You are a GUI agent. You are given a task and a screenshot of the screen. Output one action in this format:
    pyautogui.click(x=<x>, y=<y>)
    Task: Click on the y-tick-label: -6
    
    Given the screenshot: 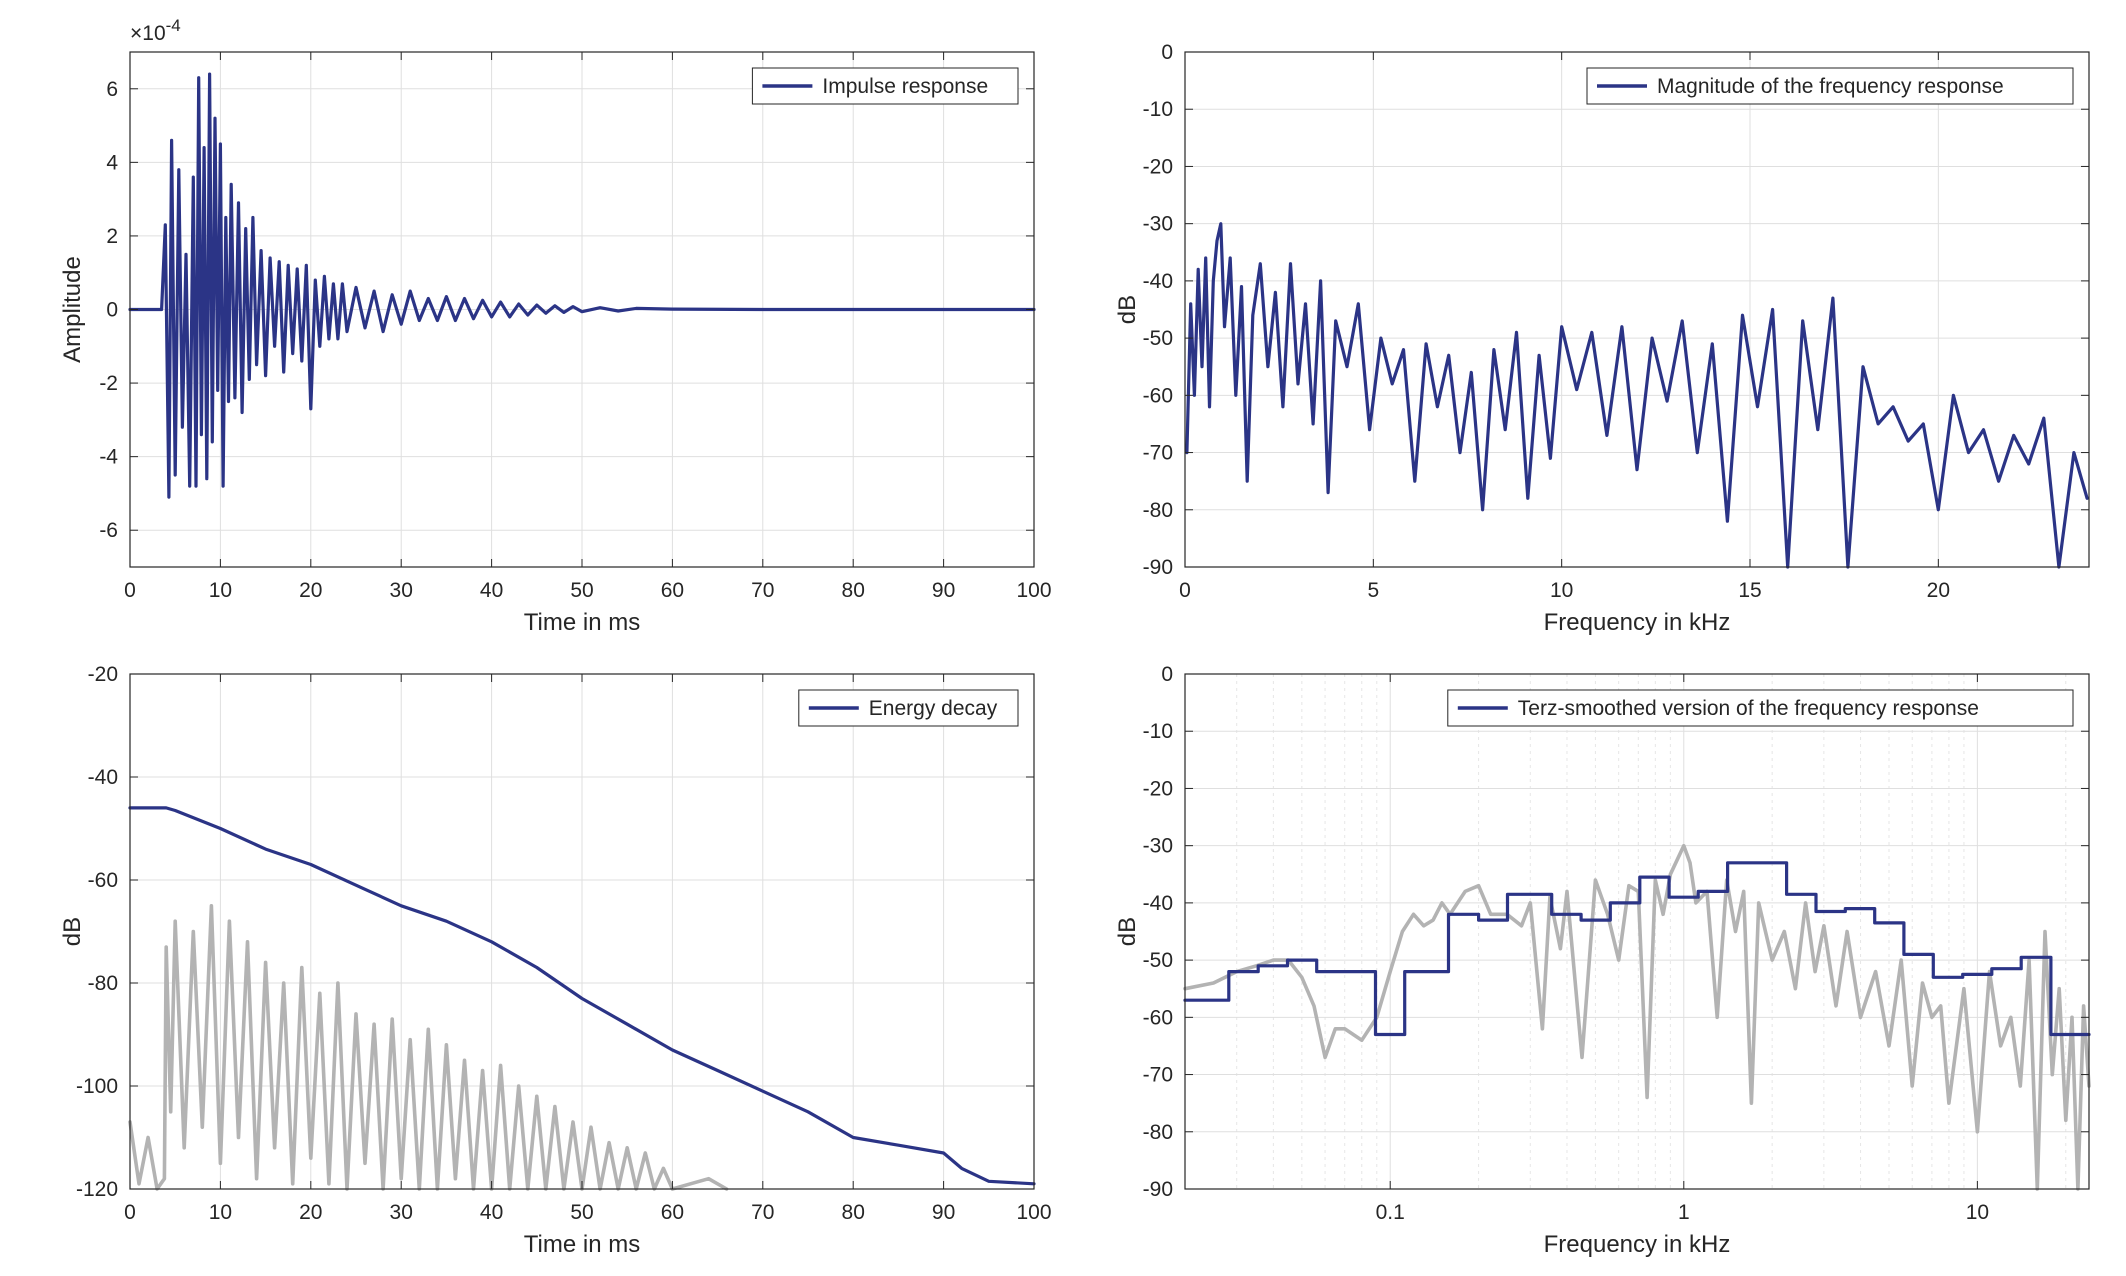 What is the action you would take?
    pyautogui.click(x=108, y=530)
    